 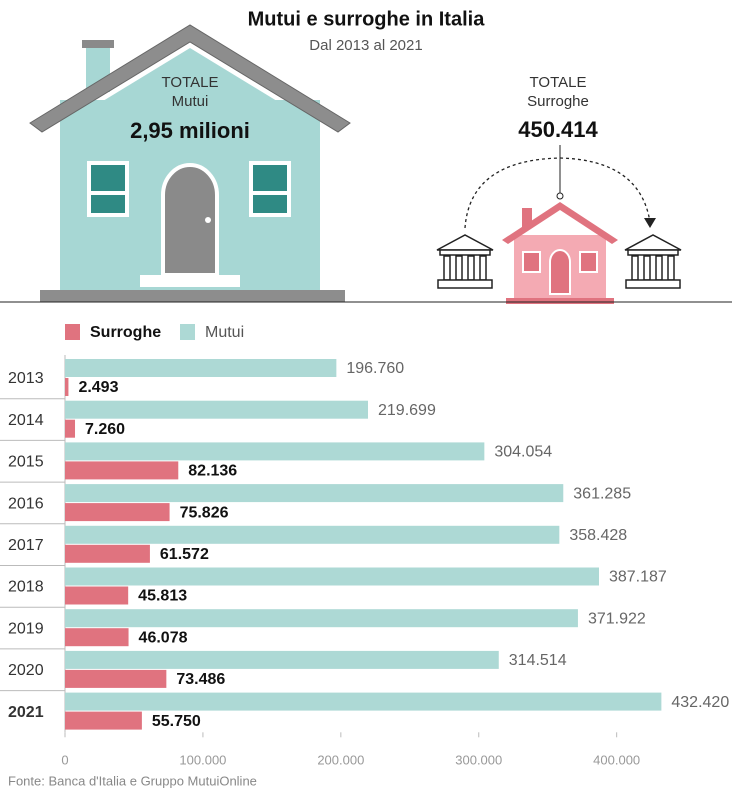 I want to click on door-knob, so click(x=208, y=220).